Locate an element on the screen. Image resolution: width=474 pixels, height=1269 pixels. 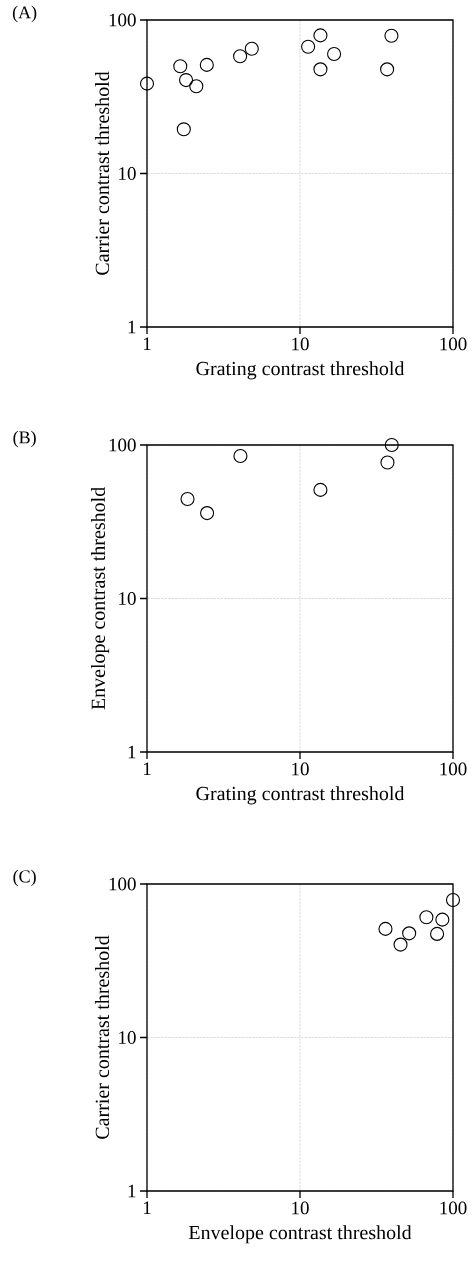
x-axis-title: Envelope contrast threshold is located at coordinates (300, 1234).